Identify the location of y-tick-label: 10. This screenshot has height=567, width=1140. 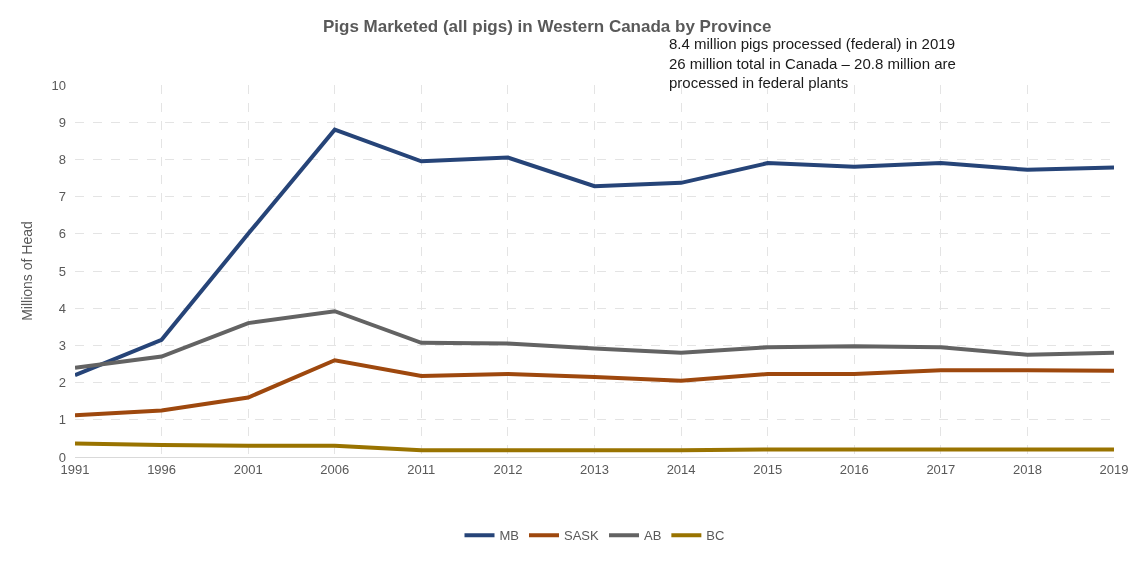
(58, 85).